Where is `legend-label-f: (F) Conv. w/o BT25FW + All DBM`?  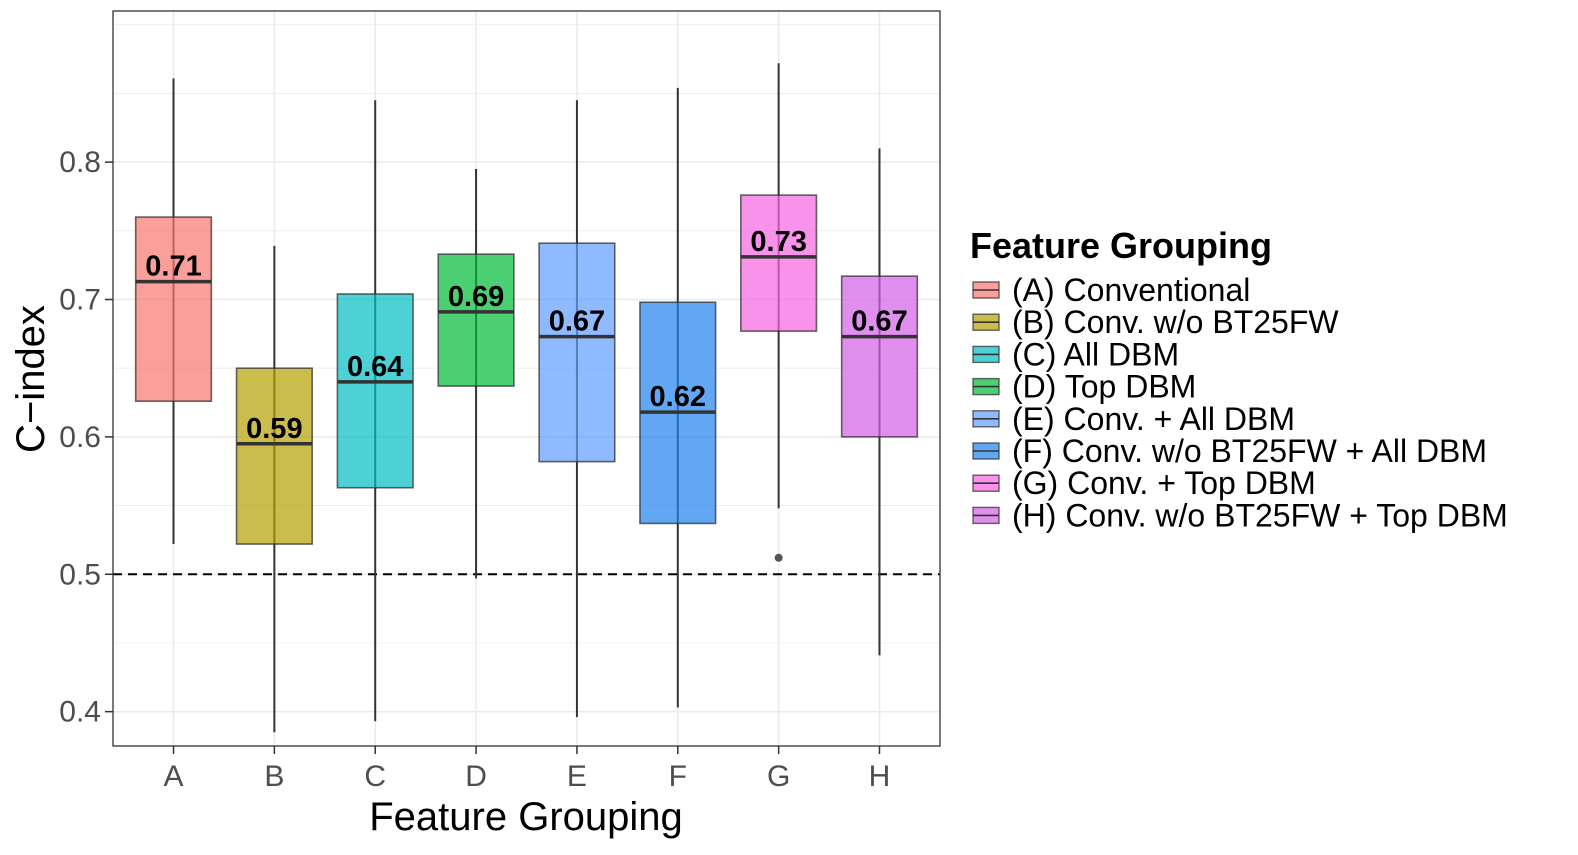 legend-label-f: (F) Conv. w/o BT25FW + All DBM is located at coordinates (1249, 451).